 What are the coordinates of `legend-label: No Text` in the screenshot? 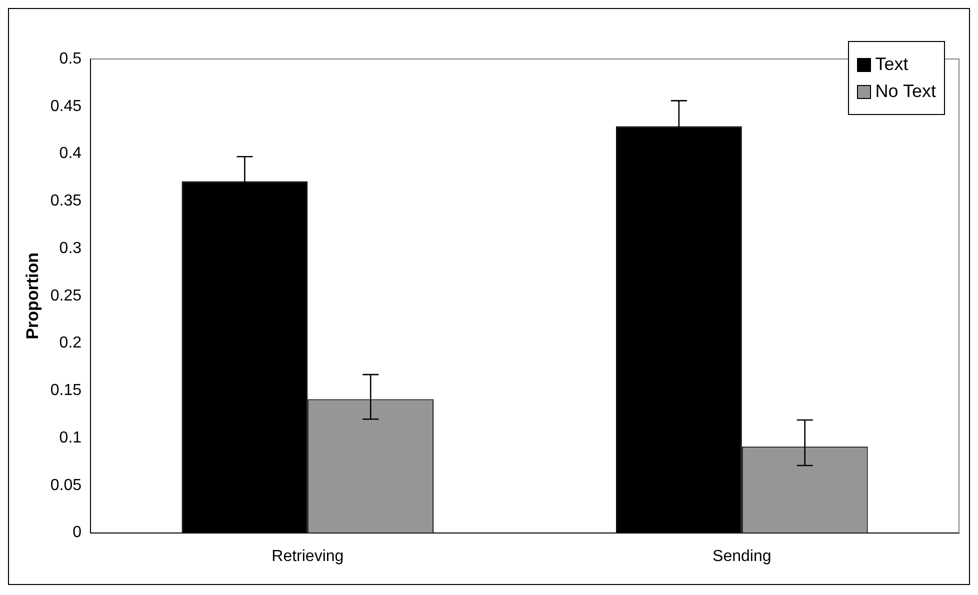 It's located at (905, 91).